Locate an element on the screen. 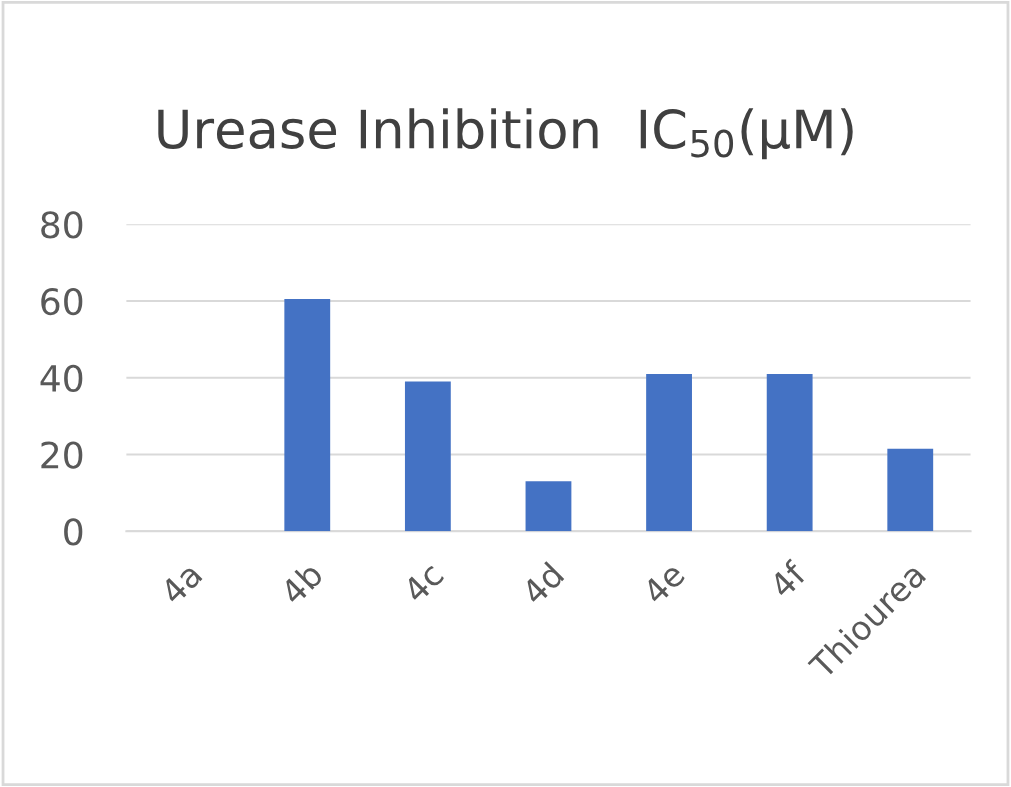 The height and width of the screenshot is (787, 1011). y-tick-label: 40 is located at coordinates (61, 378).